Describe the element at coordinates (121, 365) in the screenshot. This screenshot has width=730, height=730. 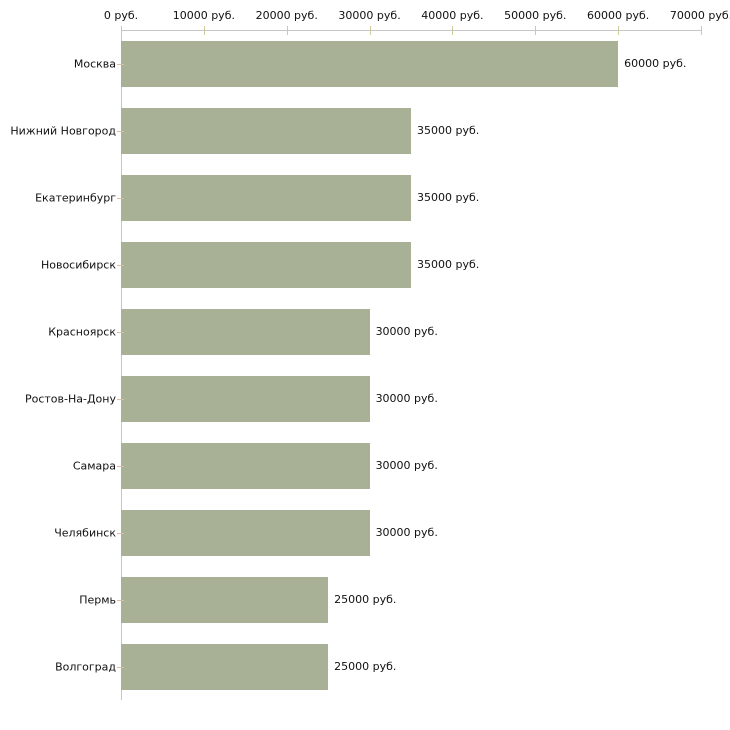
I see `y-axis-line` at that location.